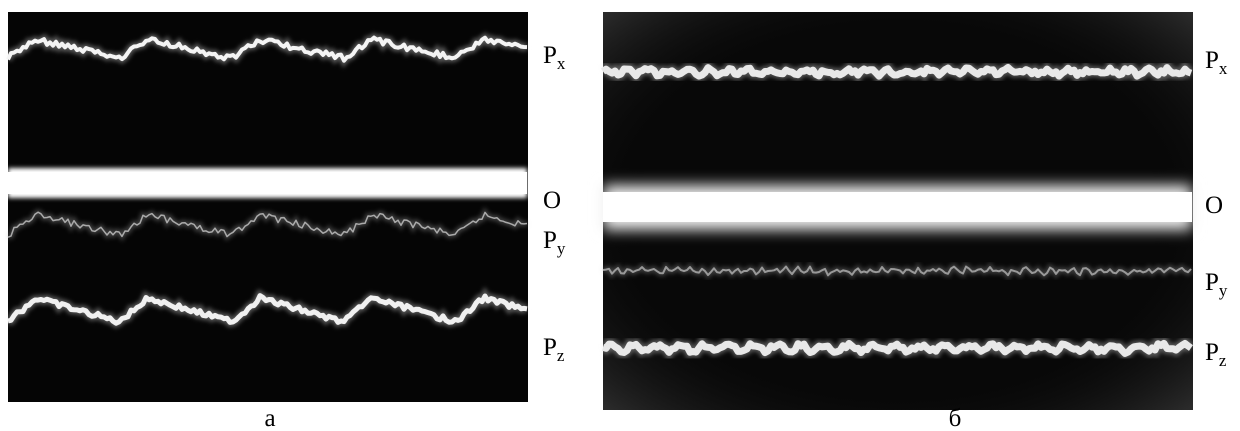  What do you see at coordinates (269, 418) in the screenshot?
I see `panel-caption: а` at bounding box center [269, 418].